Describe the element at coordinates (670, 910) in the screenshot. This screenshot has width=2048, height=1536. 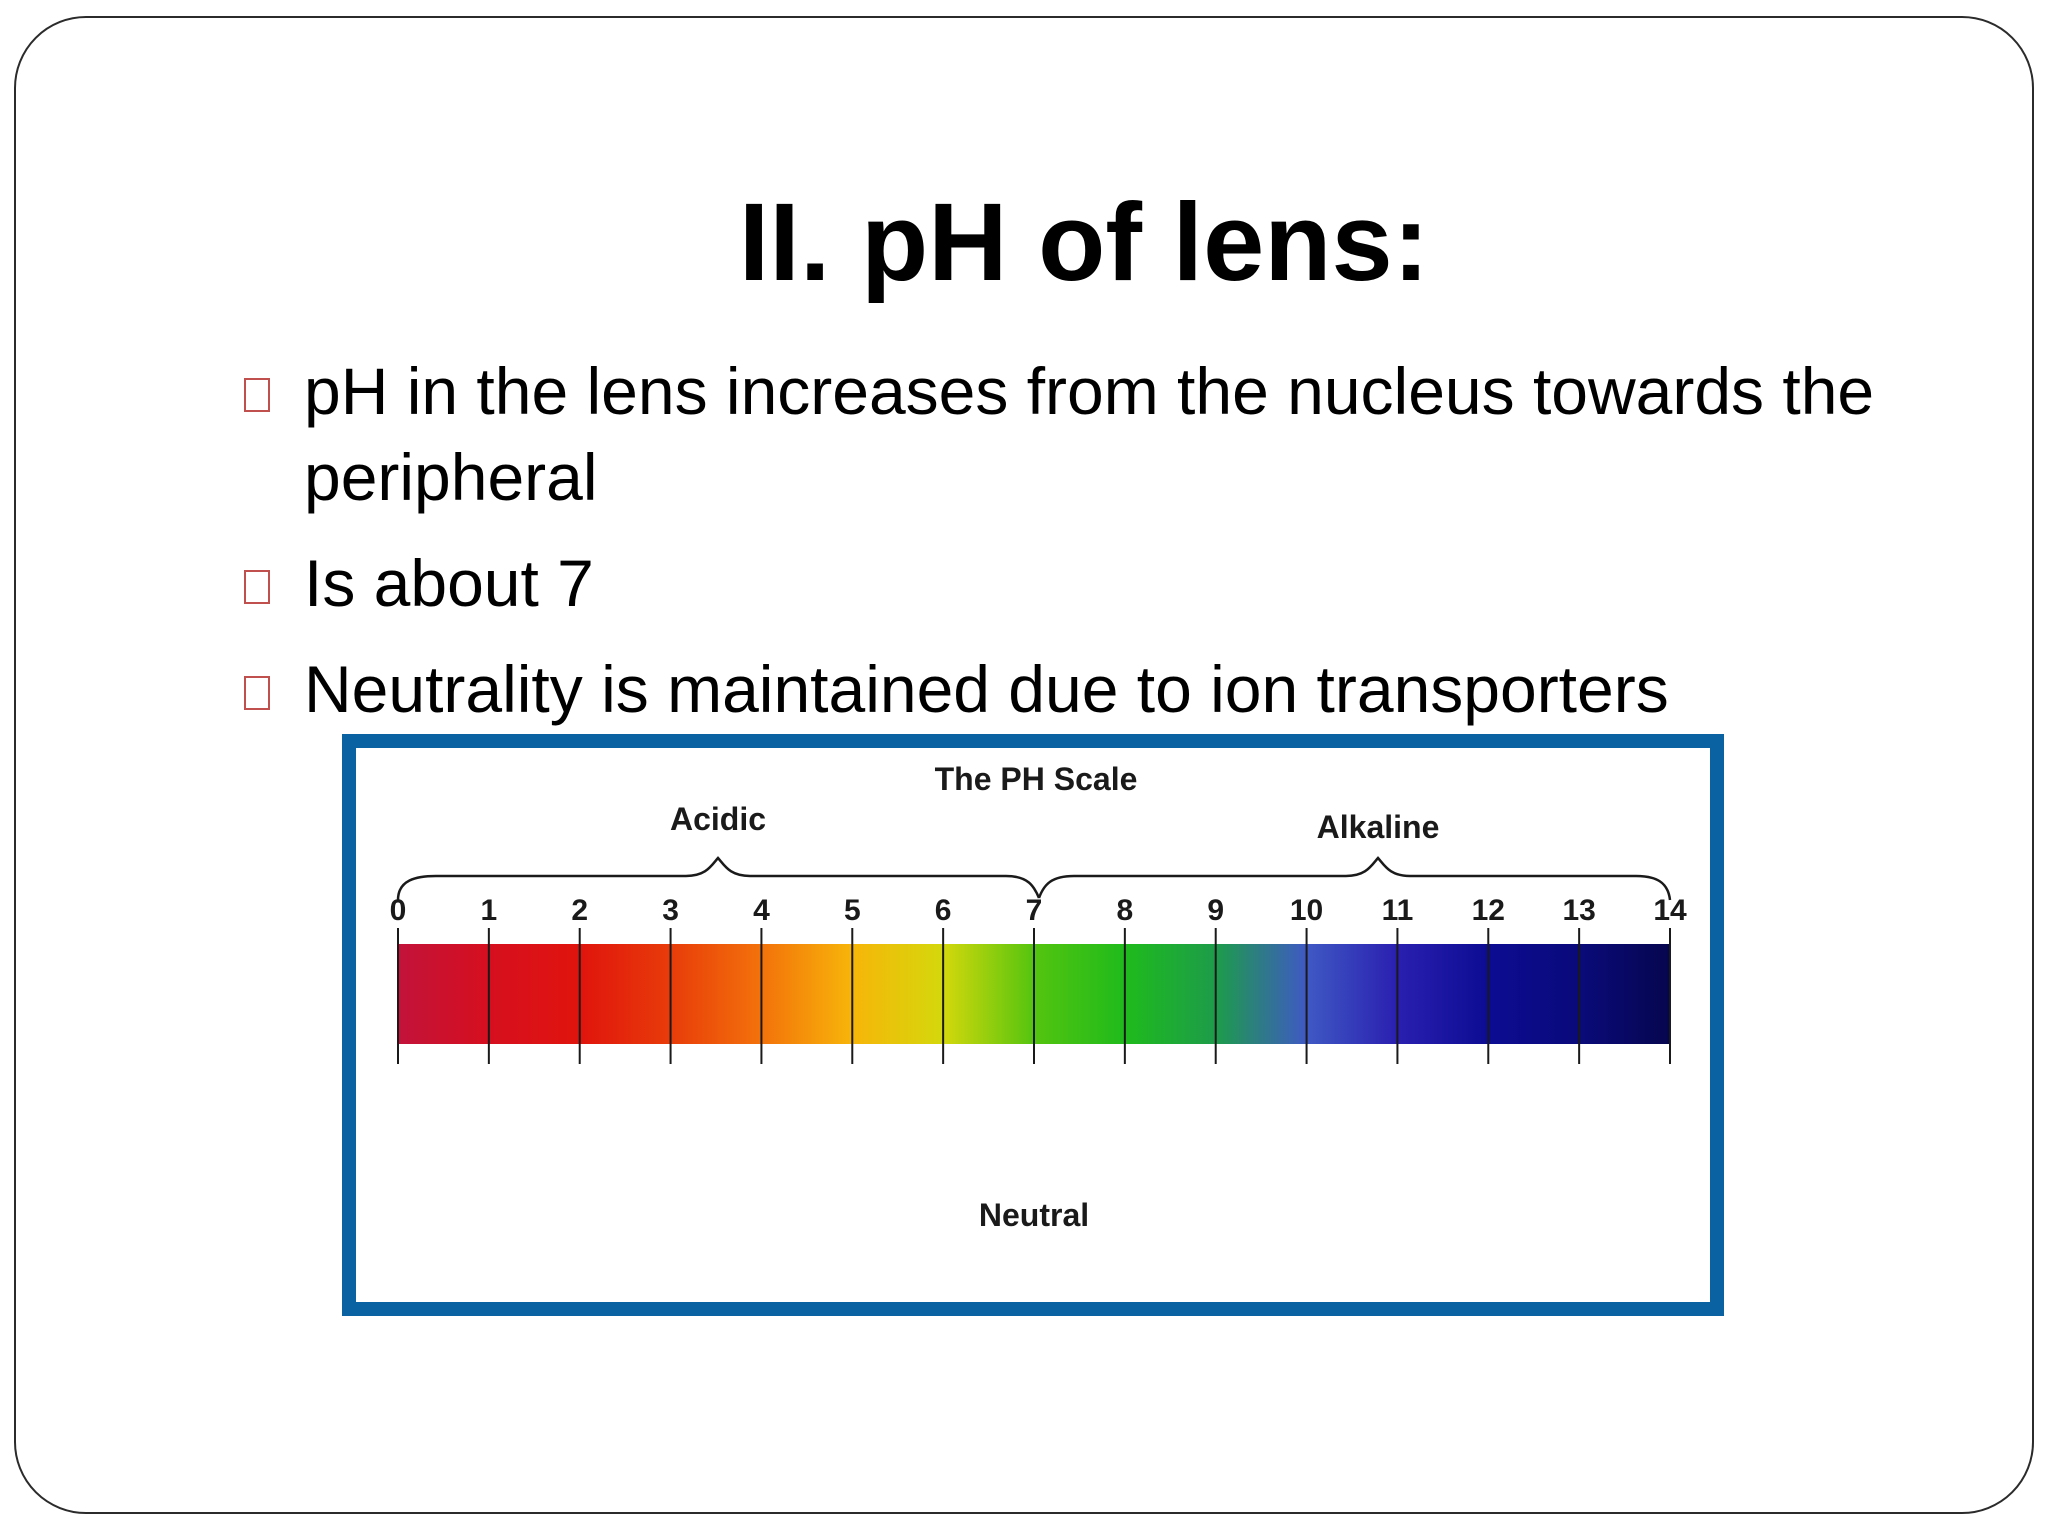
I see `tick-label-3: 3` at that location.